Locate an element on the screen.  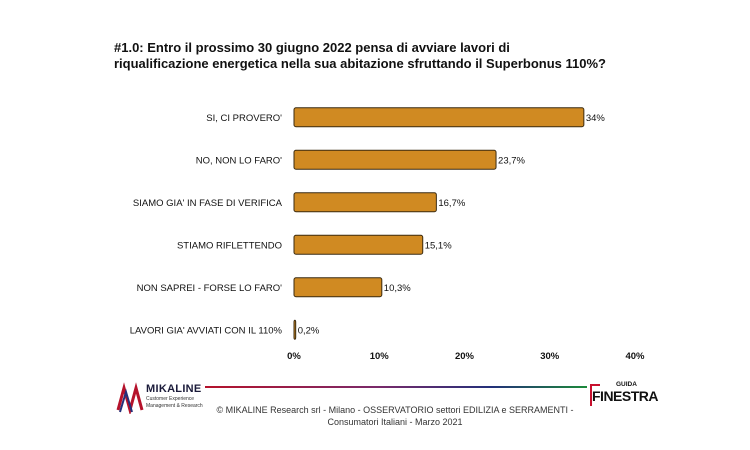
x-tick-label-1: 10% is located at coordinates (380, 356).